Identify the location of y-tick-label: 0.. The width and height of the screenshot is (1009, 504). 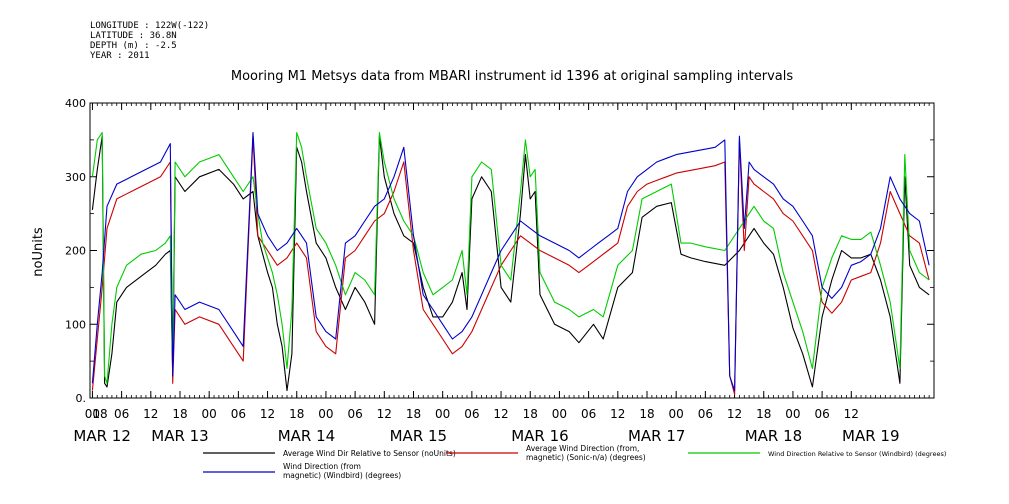
(81, 398).